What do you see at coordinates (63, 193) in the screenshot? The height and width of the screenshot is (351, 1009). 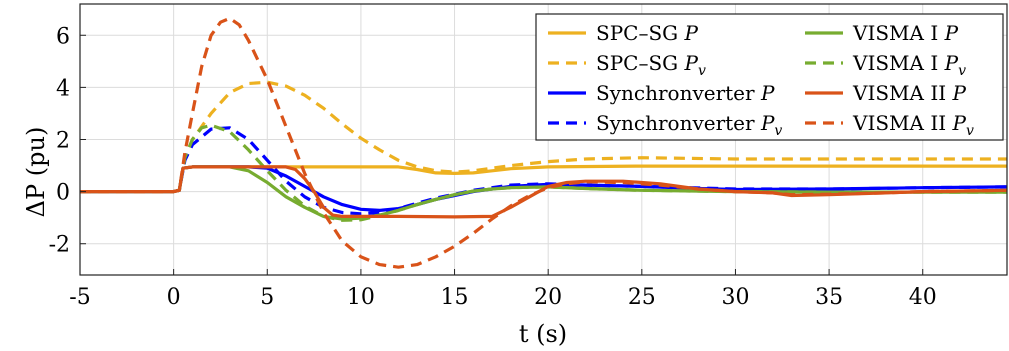 I see `y-tick-label: 0` at bounding box center [63, 193].